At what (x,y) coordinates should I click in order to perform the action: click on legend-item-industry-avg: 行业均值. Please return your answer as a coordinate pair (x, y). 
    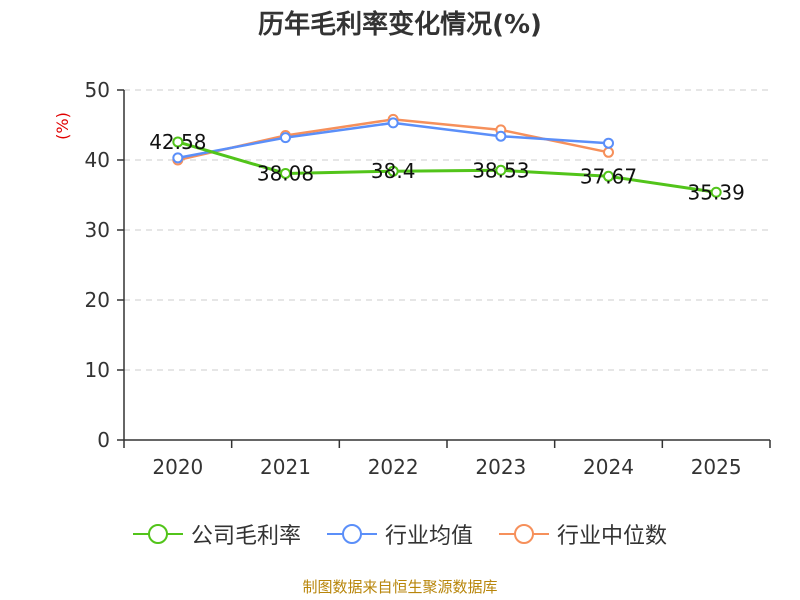
    Looking at the image, I should click on (399, 534).